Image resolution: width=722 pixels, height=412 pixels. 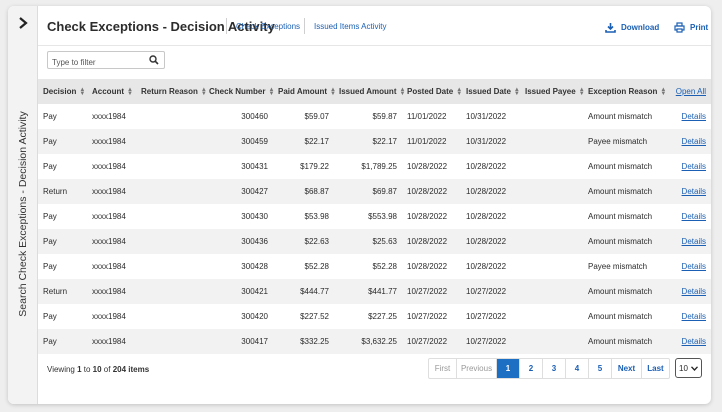 What do you see at coordinates (640, 27) in the screenshot?
I see `download-label: Download` at bounding box center [640, 27].